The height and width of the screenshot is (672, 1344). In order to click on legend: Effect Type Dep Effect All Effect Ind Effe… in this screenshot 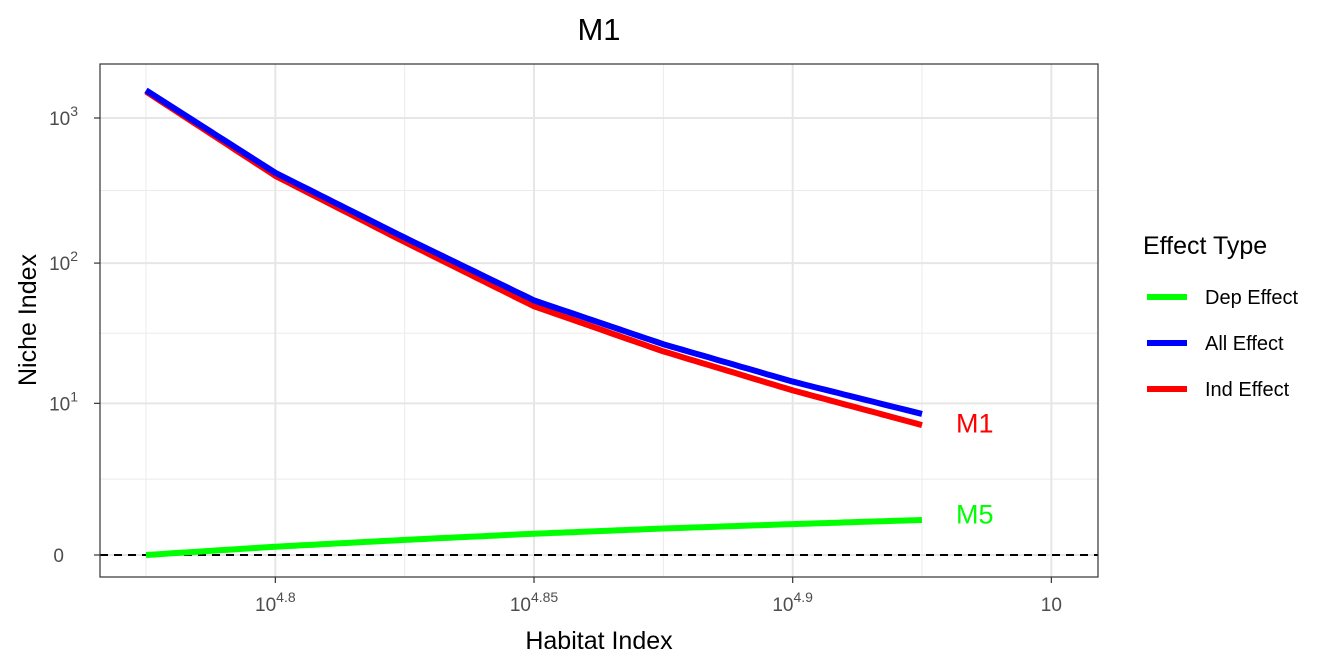, I will do `click(1220, 316)`.